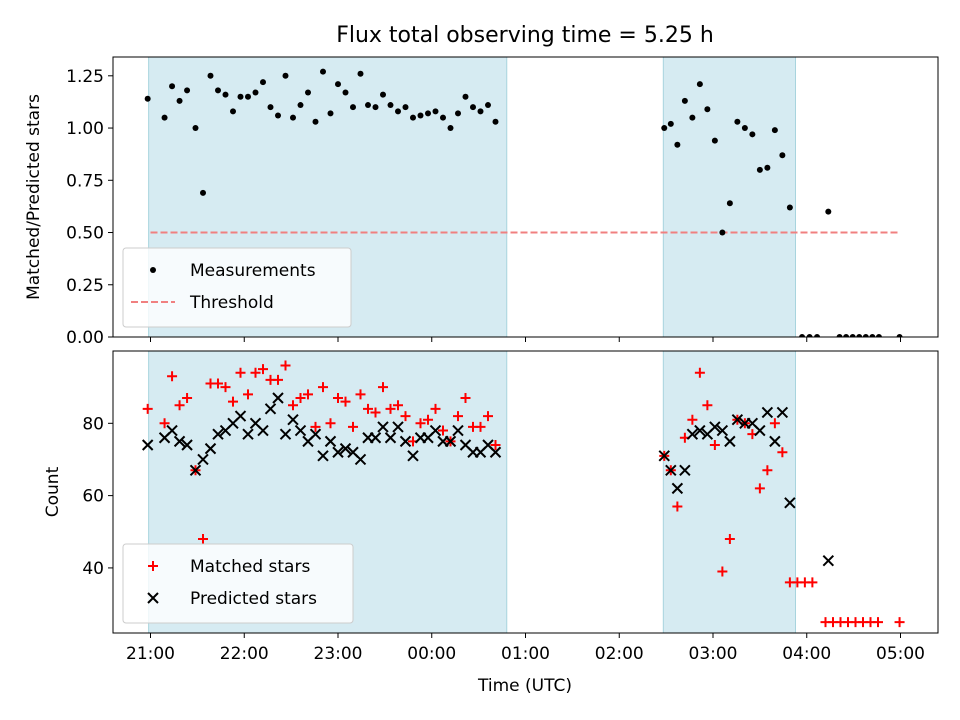 This screenshot has width=960, height=720. What do you see at coordinates (900, 654) in the screenshot?
I see `x-tick-label: 05:00` at bounding box center [900, 654].